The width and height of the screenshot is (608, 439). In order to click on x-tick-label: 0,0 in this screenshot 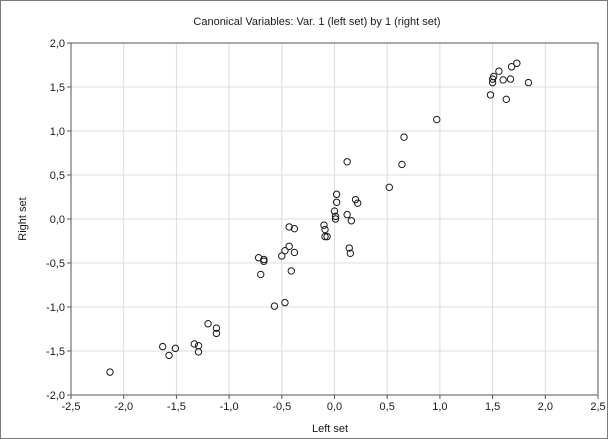, I will do `click(334, 407)`.